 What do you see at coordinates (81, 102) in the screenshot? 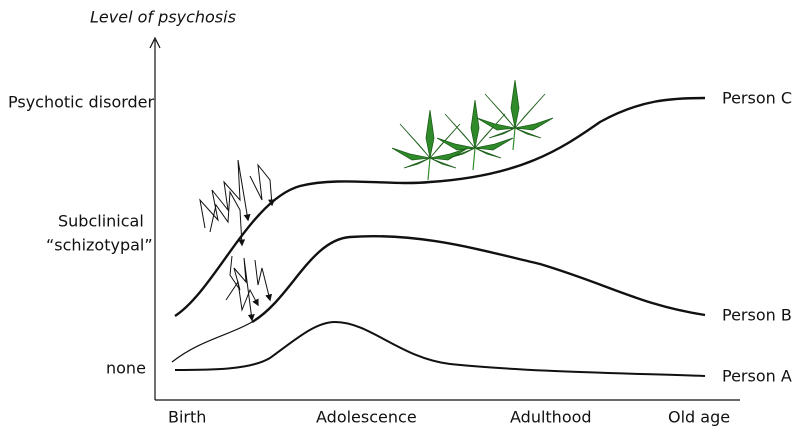
I see `y-level-label: Psychotic disorder` at bounding box center [81, 102].